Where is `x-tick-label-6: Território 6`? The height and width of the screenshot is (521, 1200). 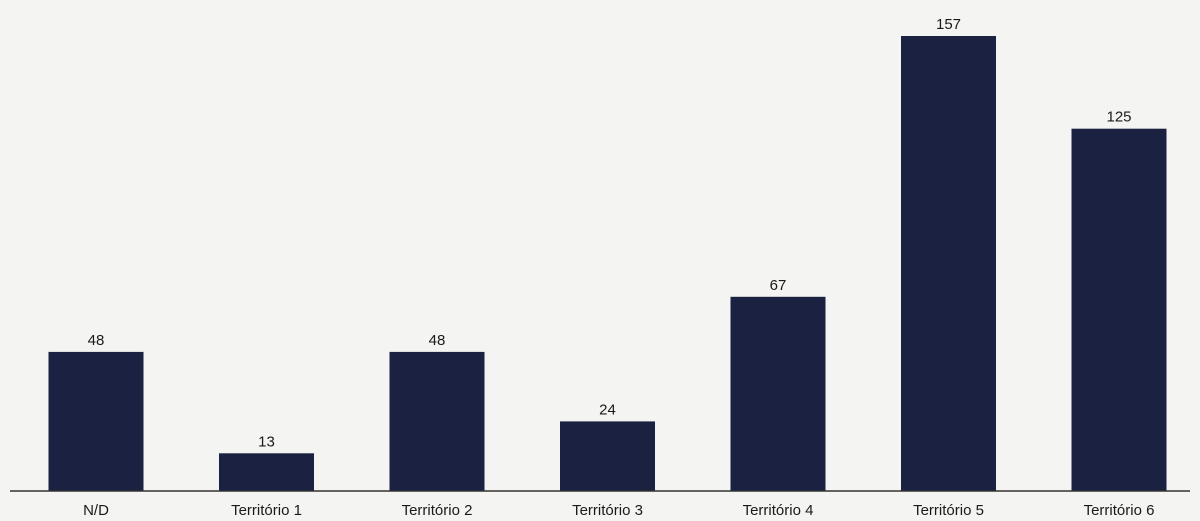 x-tick-label-6: Território 6 is located at coordinates (1119, 510).